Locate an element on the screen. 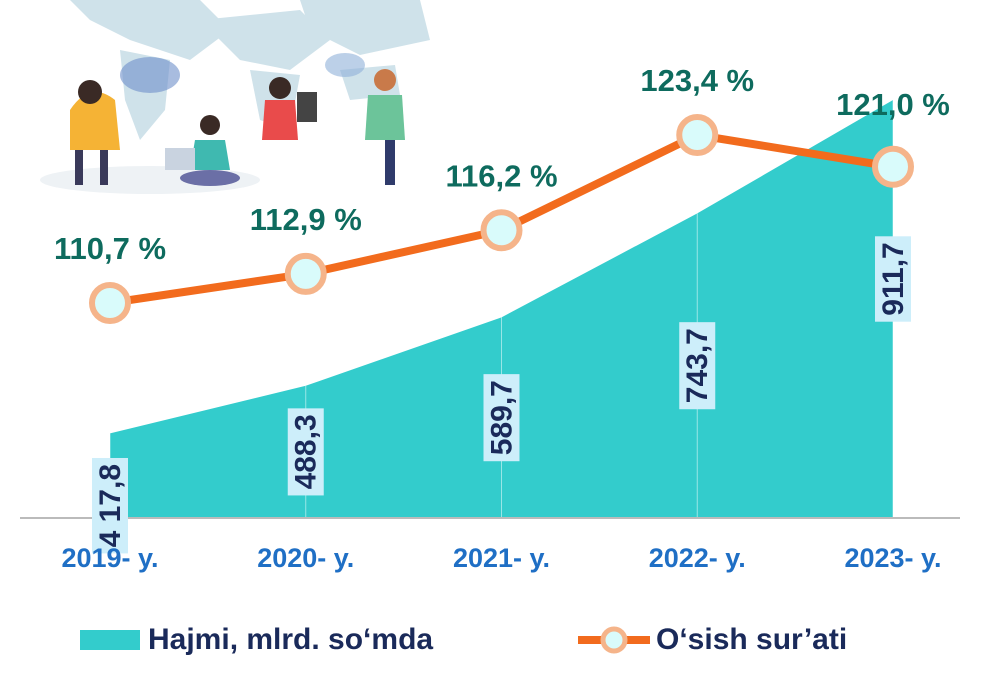  rate-label: 116,2 % is located at coordinates (501, 175).